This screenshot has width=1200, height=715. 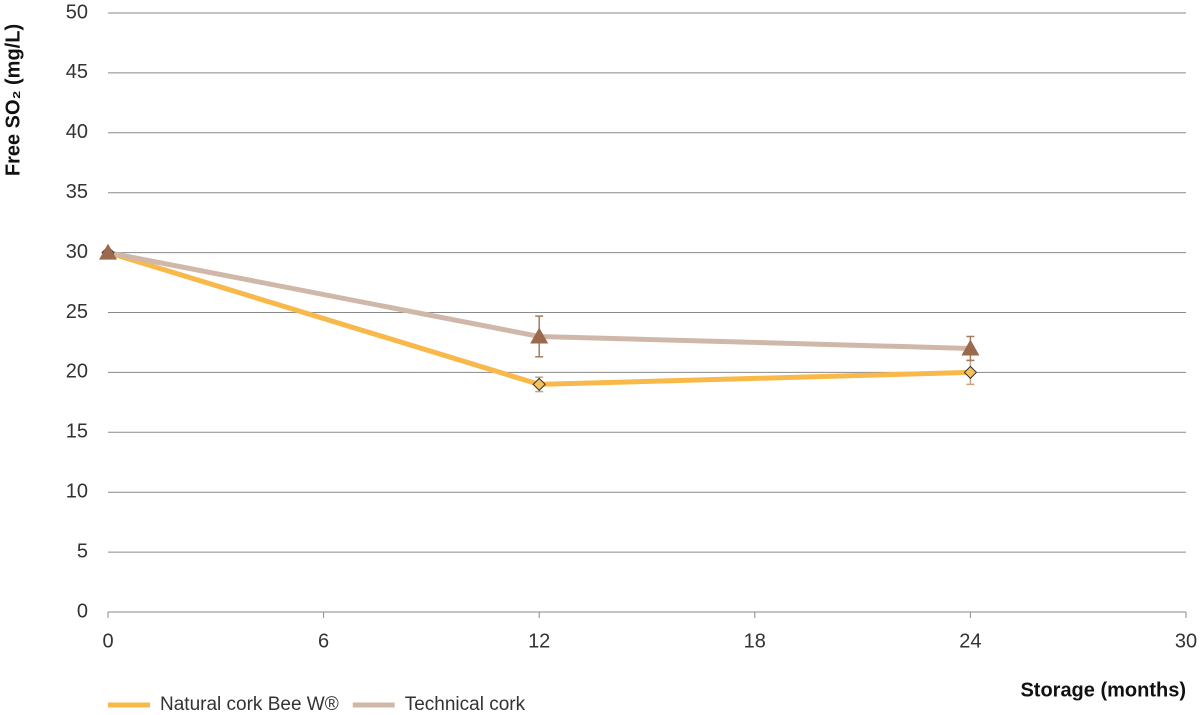 What do you see at coordinates (323, 641) in the screenshot?
I see `x-tick-label: 6` at bounding box center [323, 641].